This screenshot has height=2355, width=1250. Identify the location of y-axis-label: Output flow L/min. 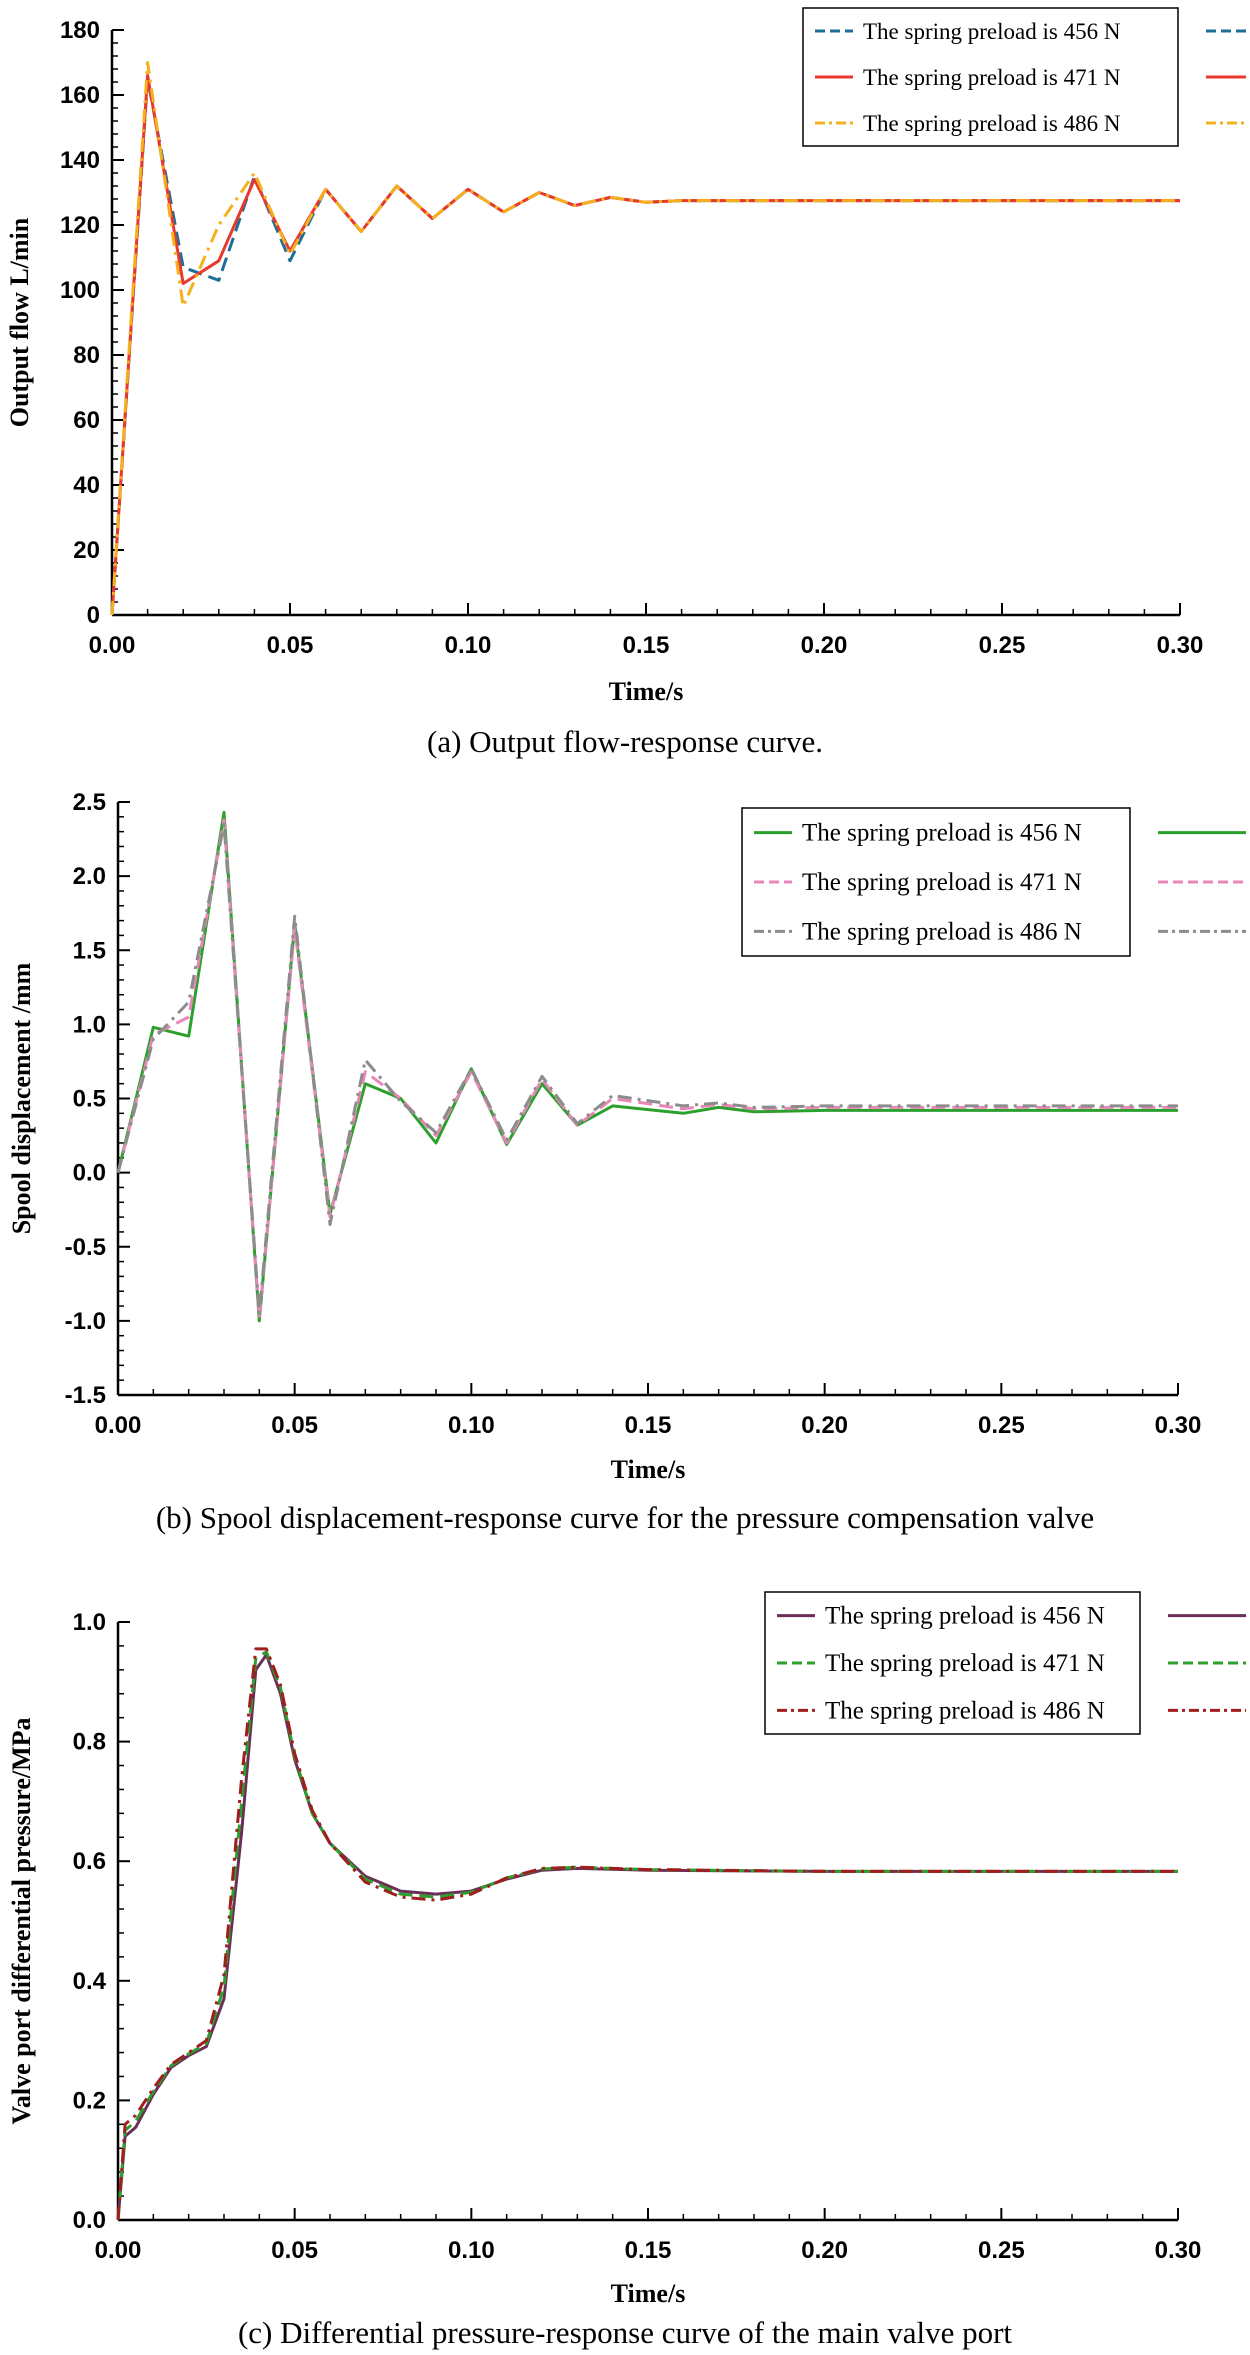
(19, 322).